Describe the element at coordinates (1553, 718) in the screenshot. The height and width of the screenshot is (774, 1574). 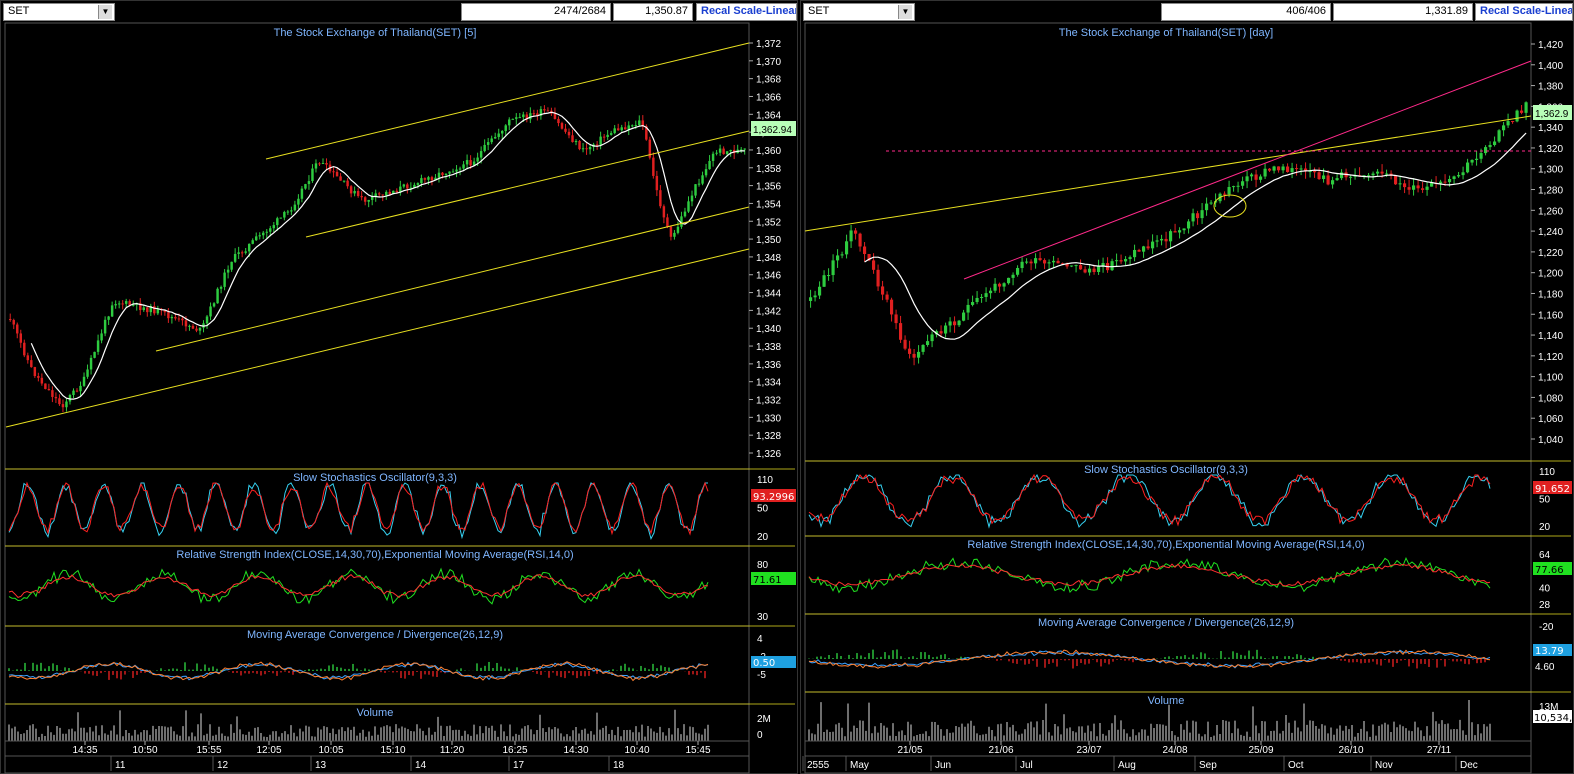
I see `volume-value-label: 10,534,` at that location.